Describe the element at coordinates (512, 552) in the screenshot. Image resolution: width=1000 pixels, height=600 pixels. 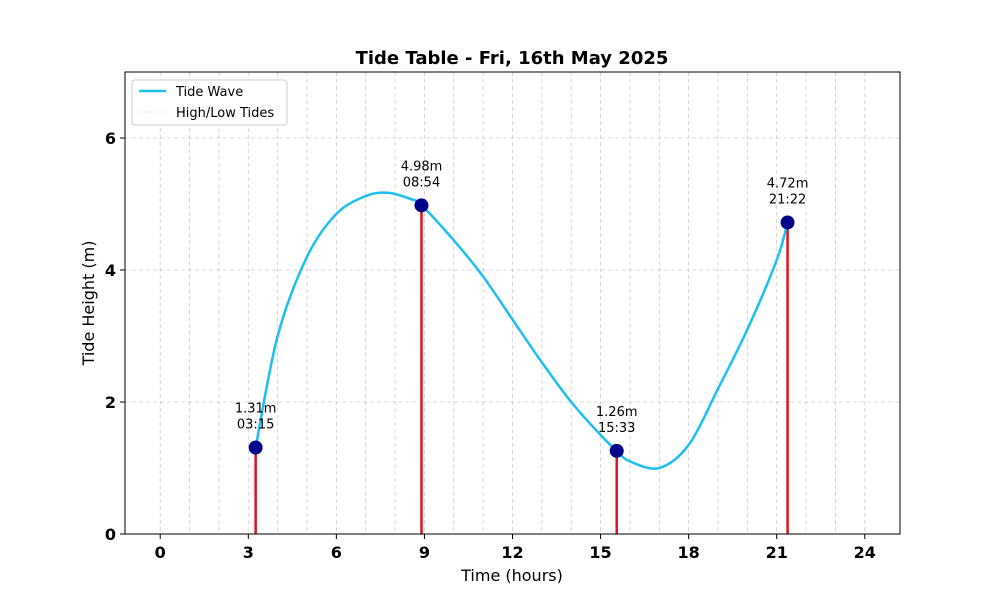
I see `x-tick-label: 12` at that location.